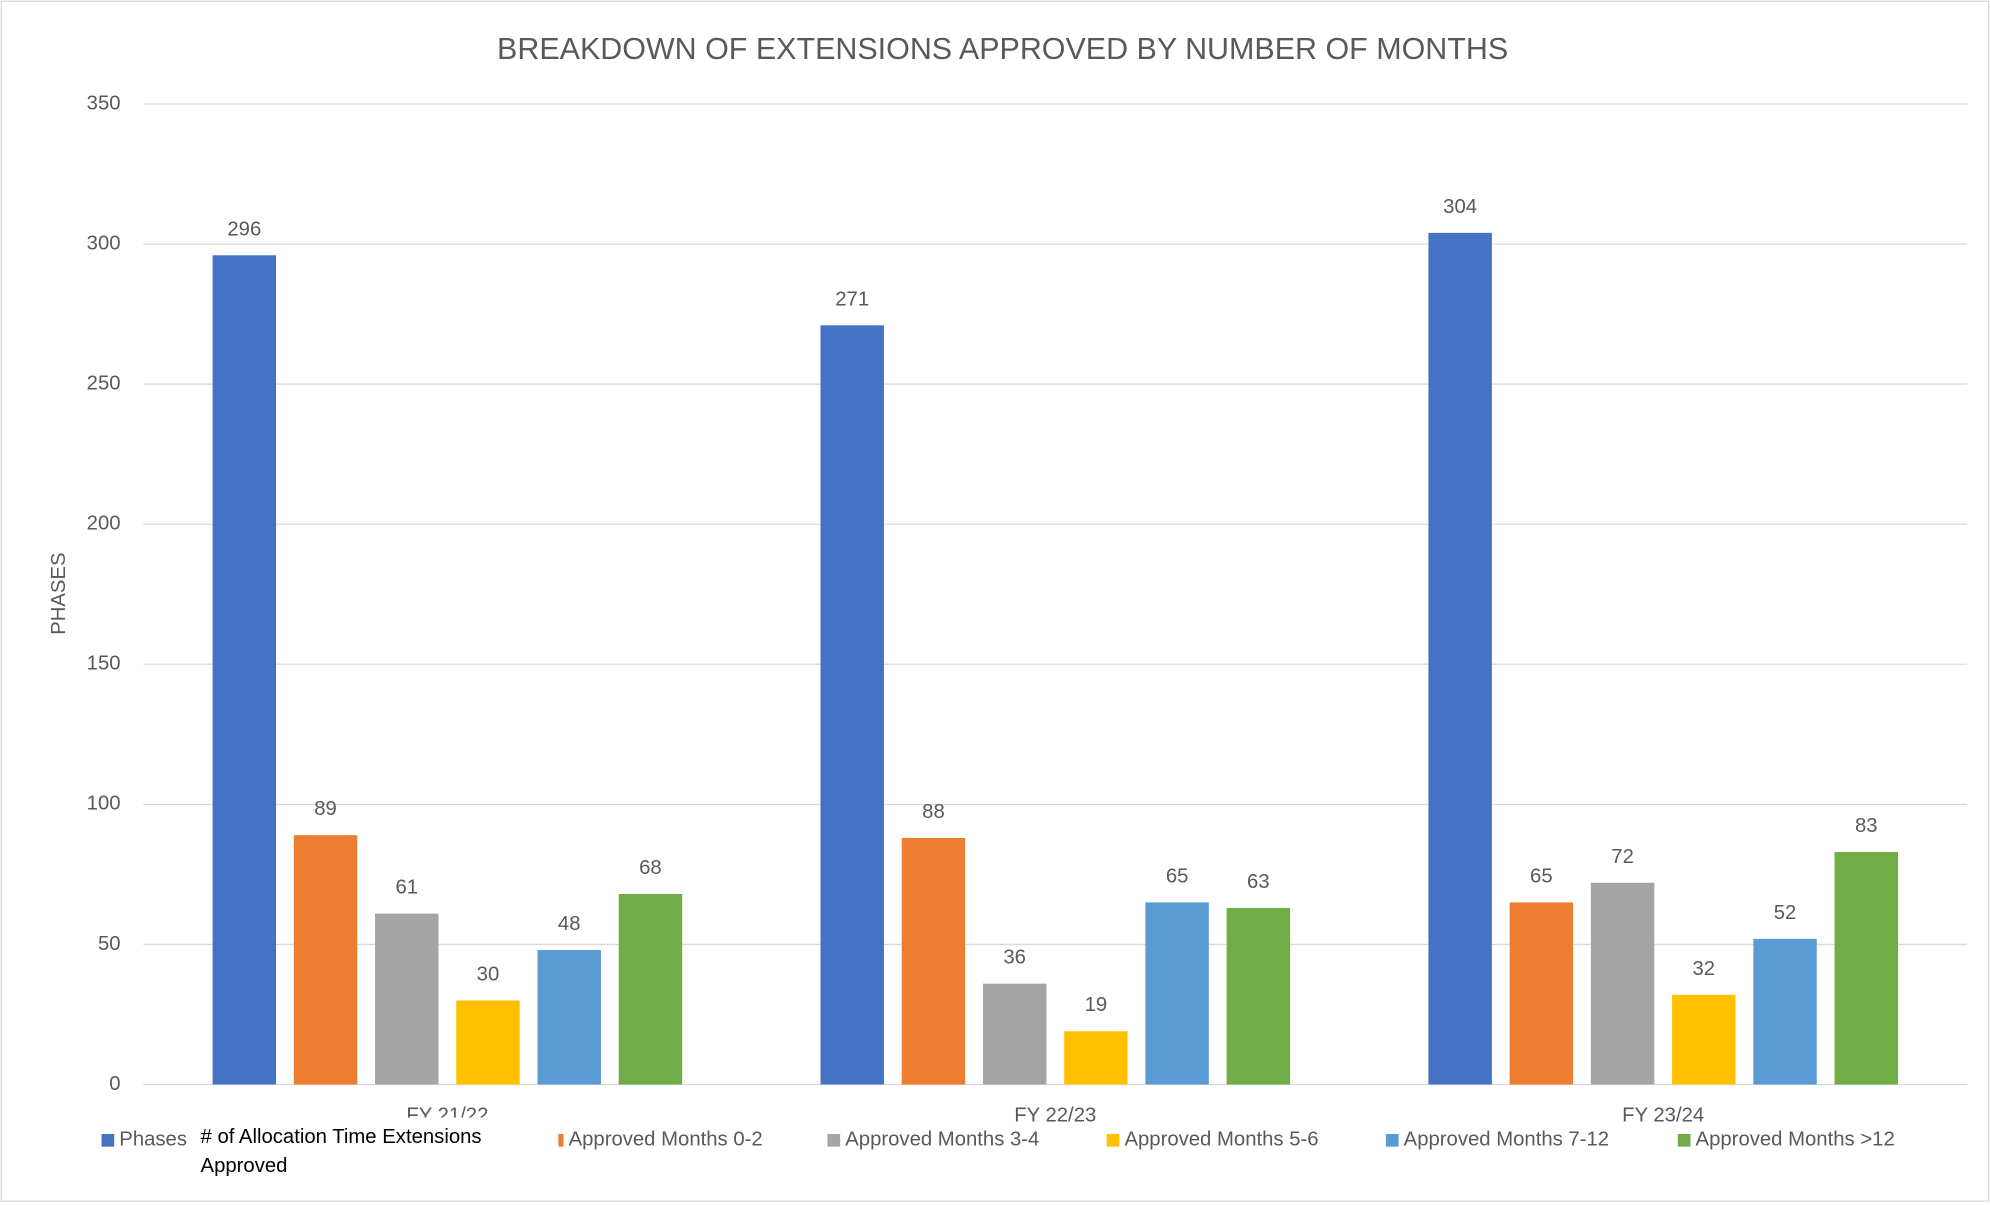 The width and height of the screenshot is (1990, 1205). What do you see at coordinates (1014, 958) in the screenshot?
I see `data-label: 36` at bounding box center [1014, 958].